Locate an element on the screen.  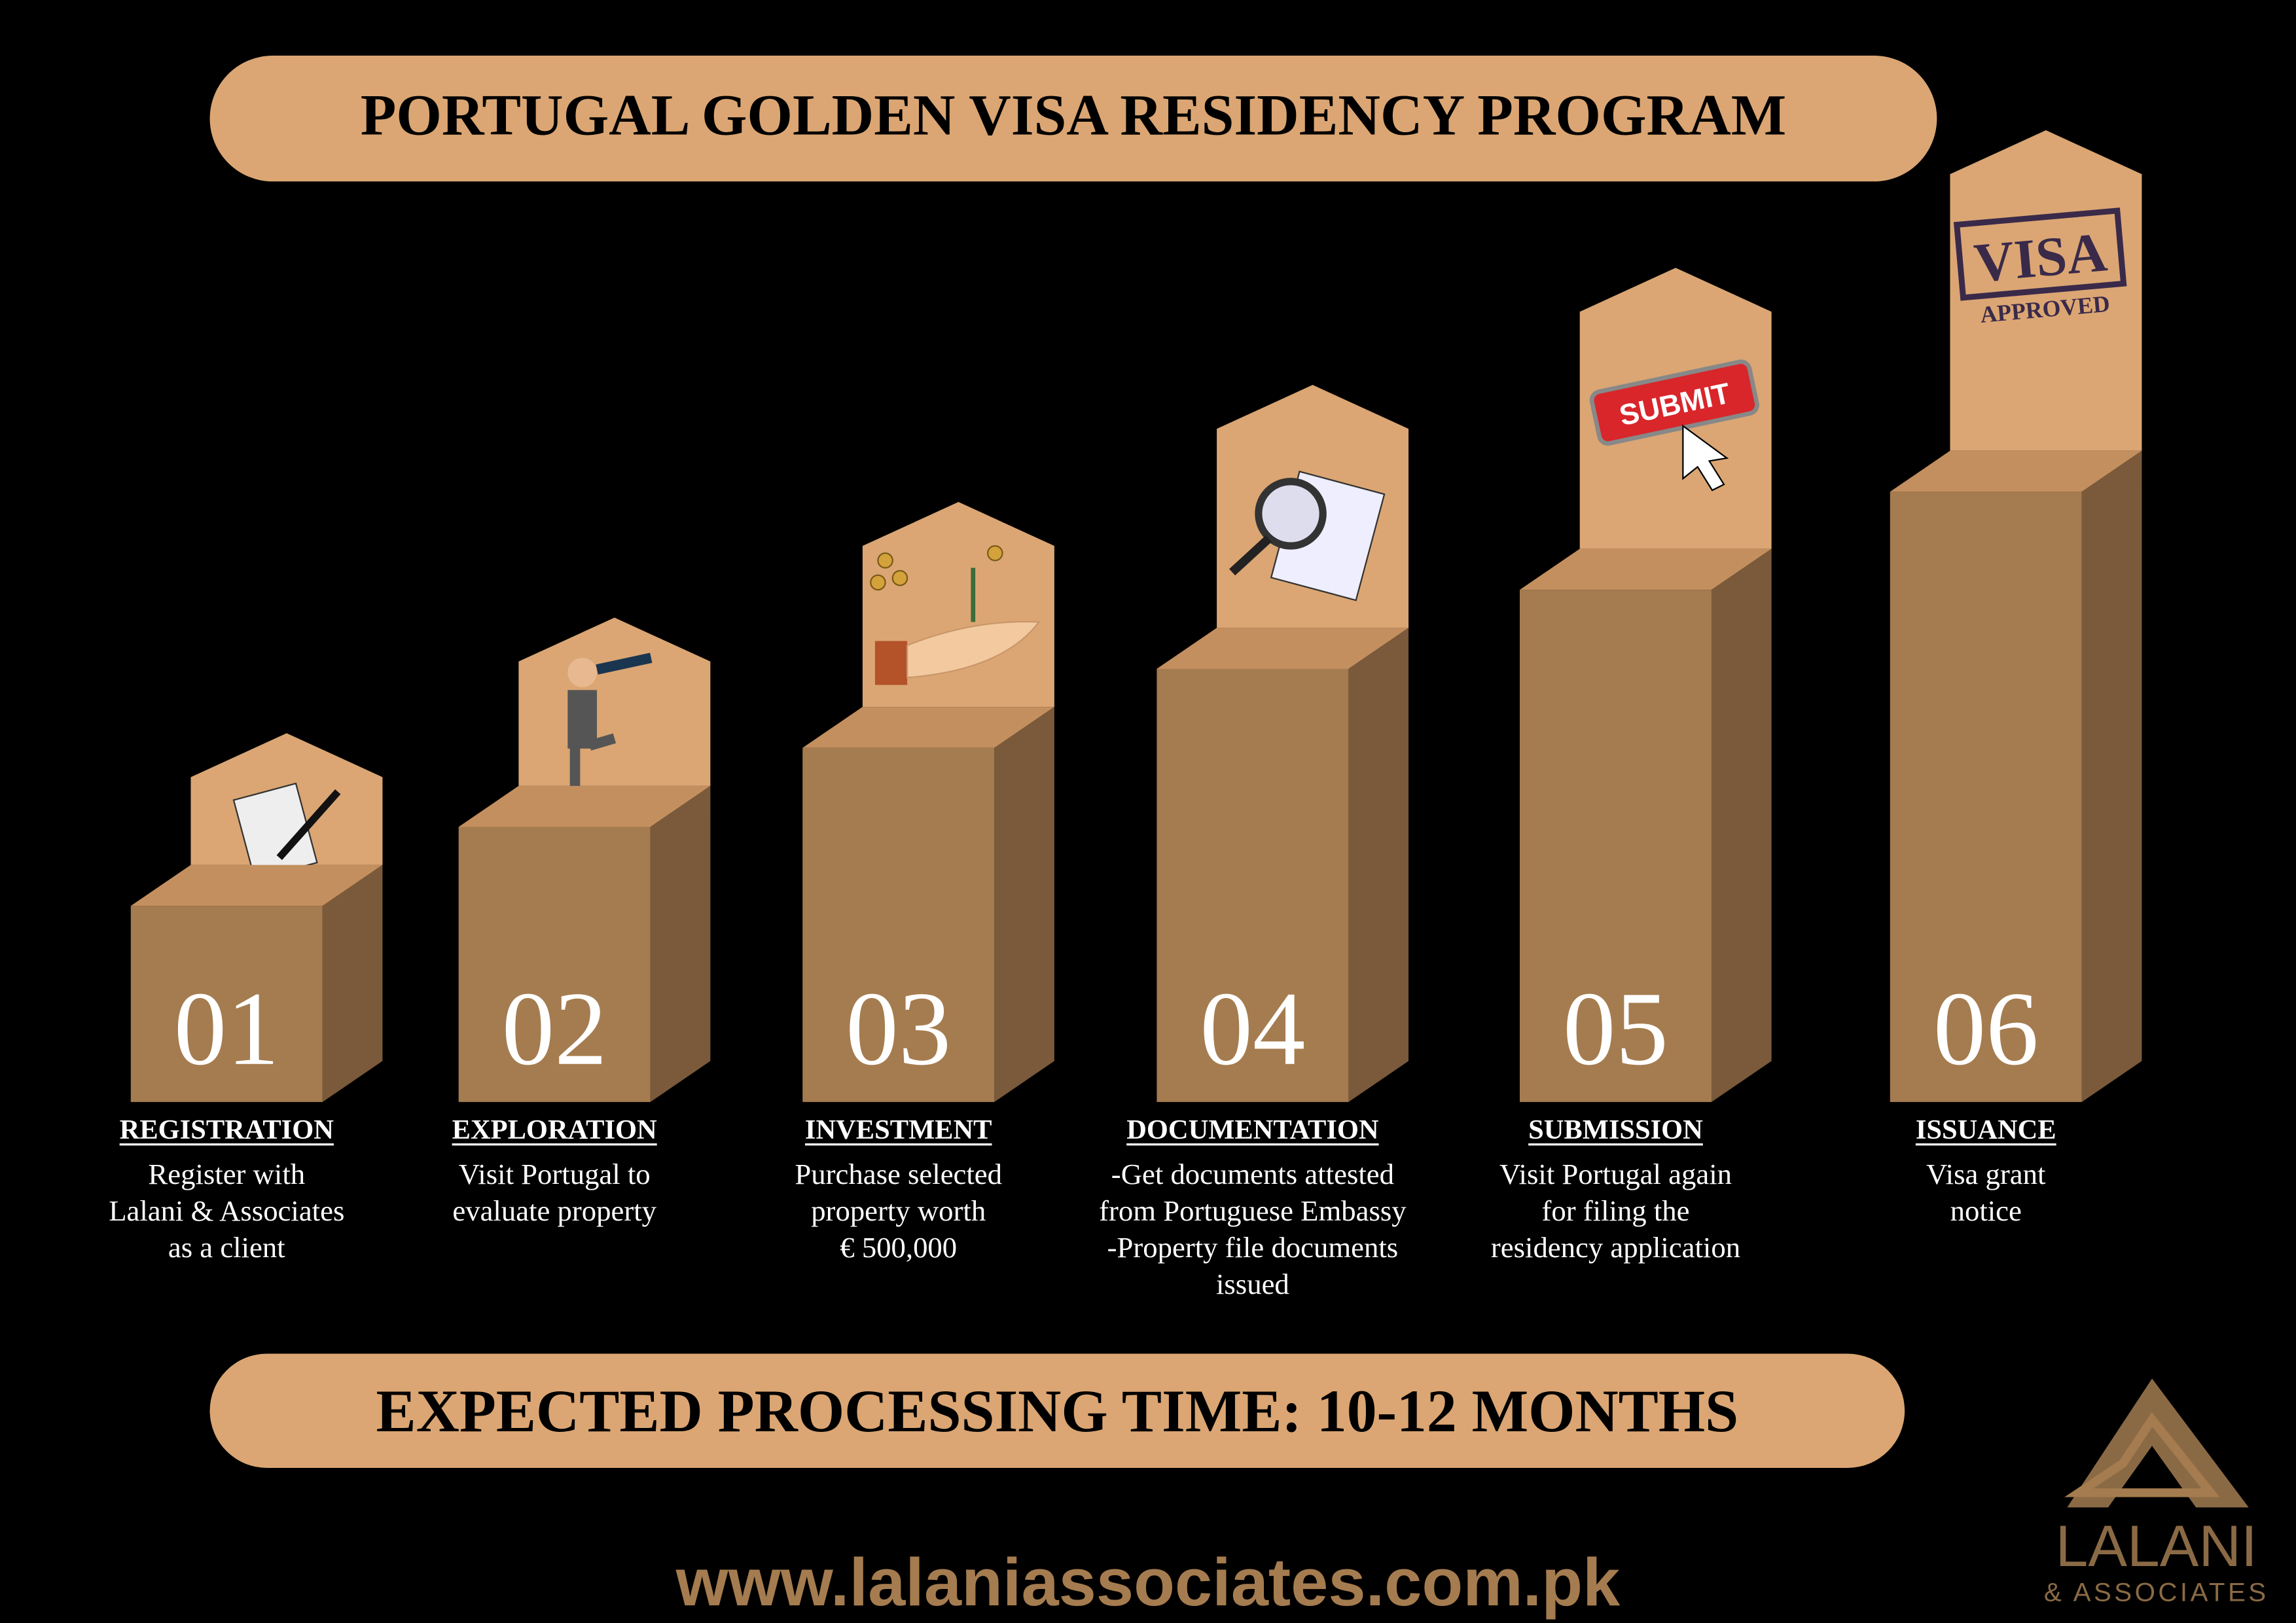
step-icon: SUBMIT is located at coordinates (1674, 425).